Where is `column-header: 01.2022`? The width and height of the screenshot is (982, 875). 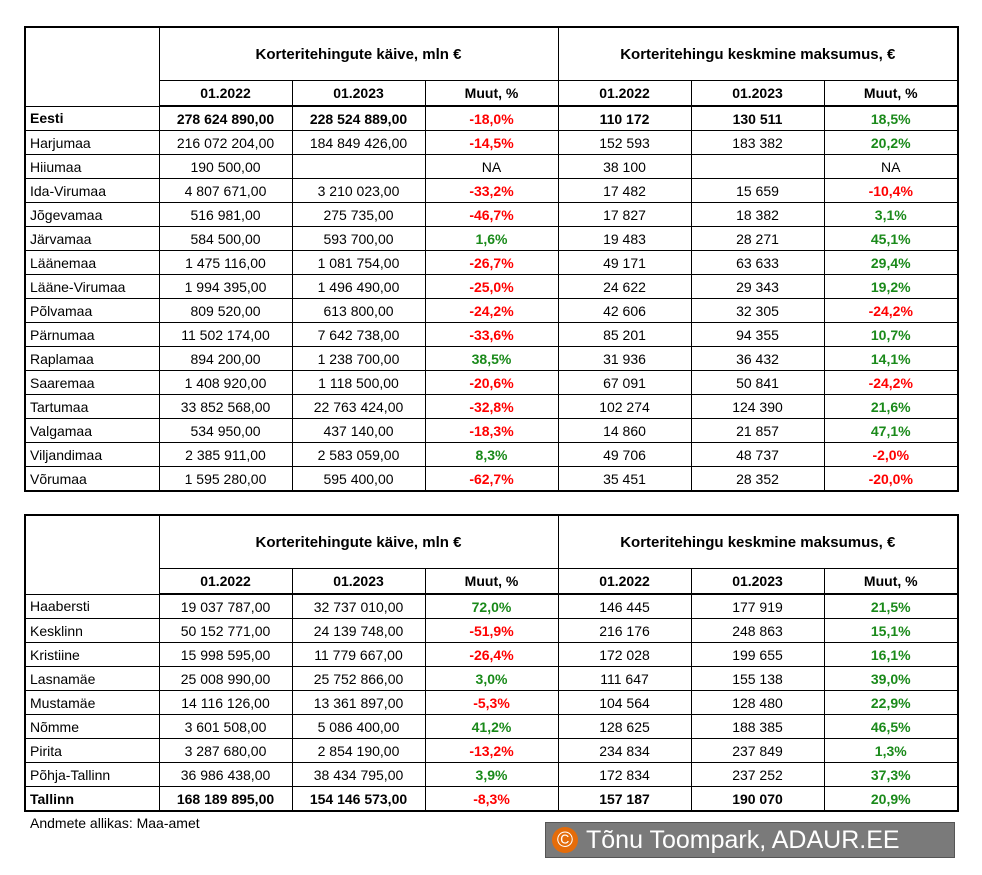 column-header: 01.2022 is located at coordinates (624, 581).